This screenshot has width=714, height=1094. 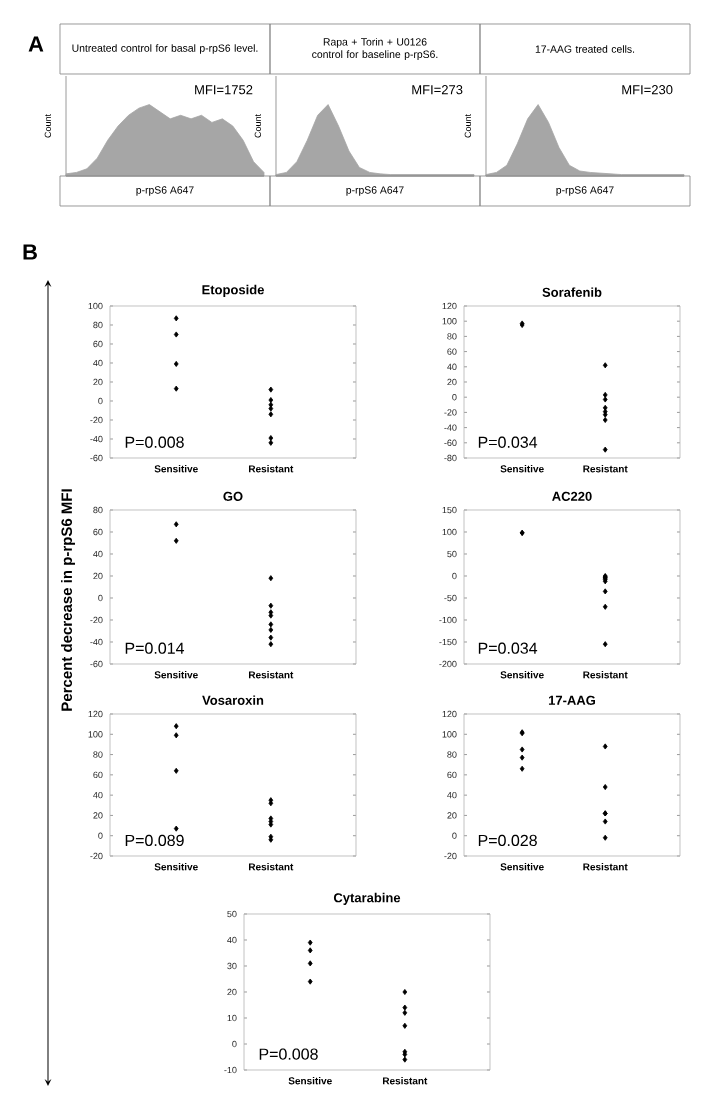 What do you see at coordinates (30, 252) in the screenshot?
I see `text: B` at bounding box center [30, 252].